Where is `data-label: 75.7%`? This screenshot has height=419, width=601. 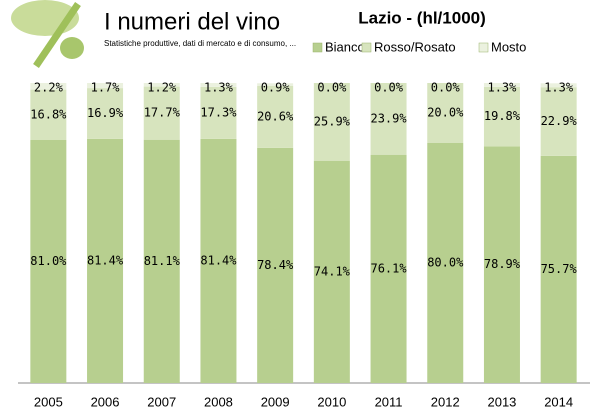
data-label: 75.7% is located at coordinates (559, 269).